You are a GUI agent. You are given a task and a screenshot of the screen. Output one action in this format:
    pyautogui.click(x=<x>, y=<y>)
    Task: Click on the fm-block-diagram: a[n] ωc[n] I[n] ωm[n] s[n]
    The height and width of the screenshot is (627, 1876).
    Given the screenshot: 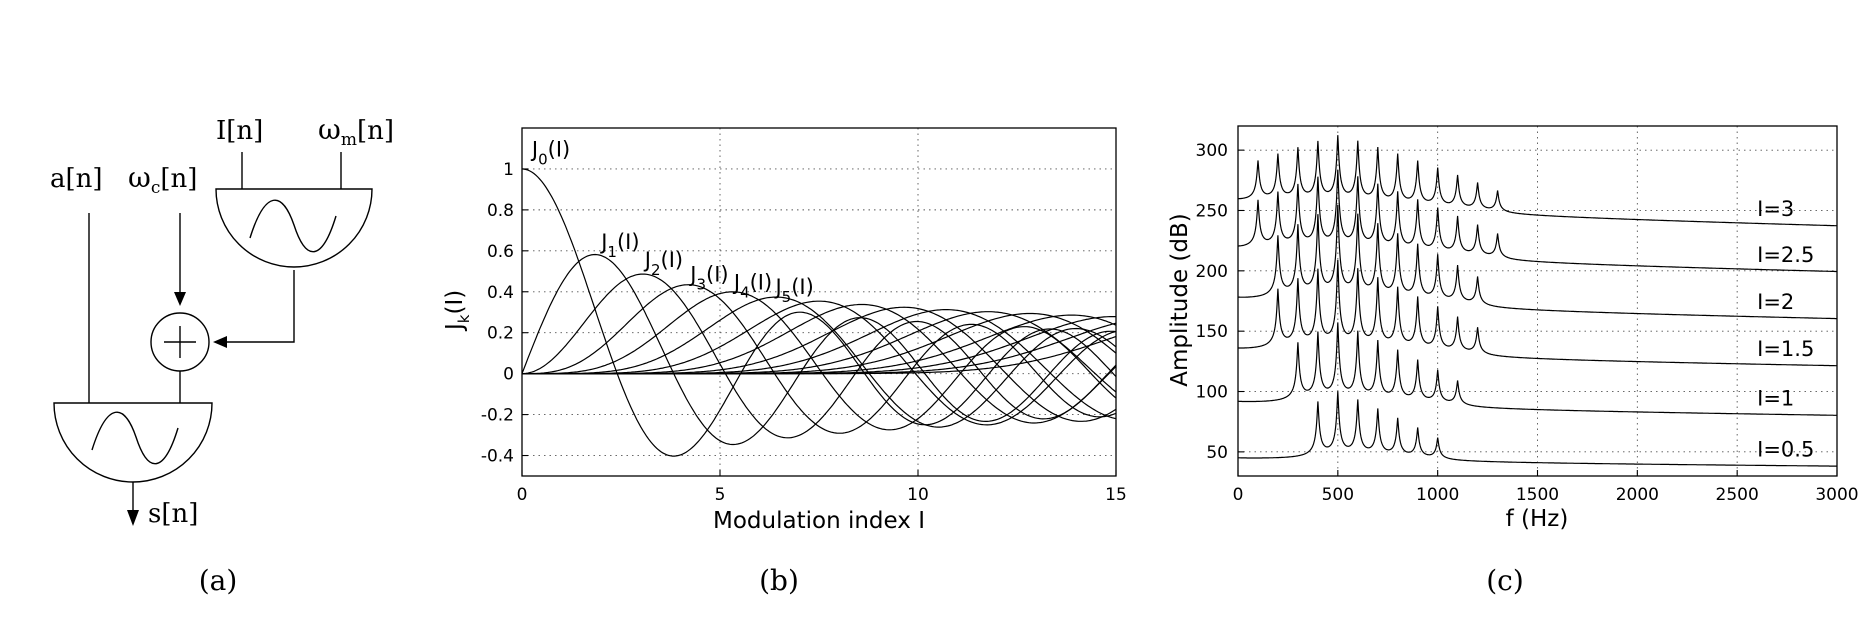 What is the action you would take?
    pyautogui.click(x=222, y=321)
    